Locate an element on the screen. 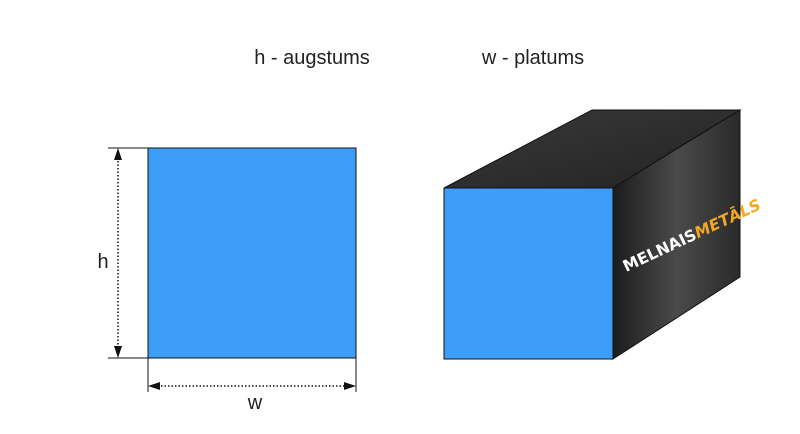 This screenshot has height=434, width=800. cross-section is located at coordinates (252, 253).